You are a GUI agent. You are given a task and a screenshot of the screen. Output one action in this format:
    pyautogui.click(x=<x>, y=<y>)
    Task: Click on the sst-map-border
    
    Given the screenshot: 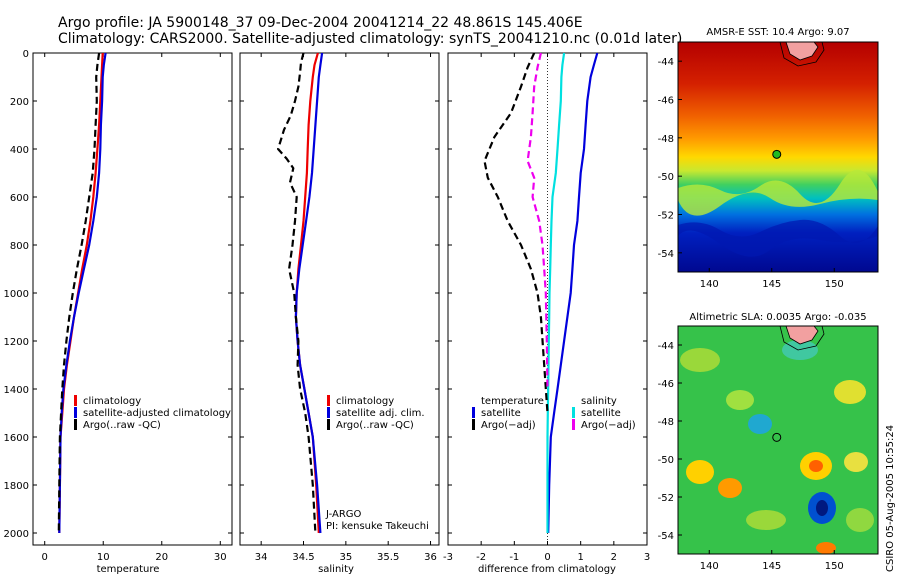 What is the action you would take?
    pyautogui.click(x=778, y=157)
    